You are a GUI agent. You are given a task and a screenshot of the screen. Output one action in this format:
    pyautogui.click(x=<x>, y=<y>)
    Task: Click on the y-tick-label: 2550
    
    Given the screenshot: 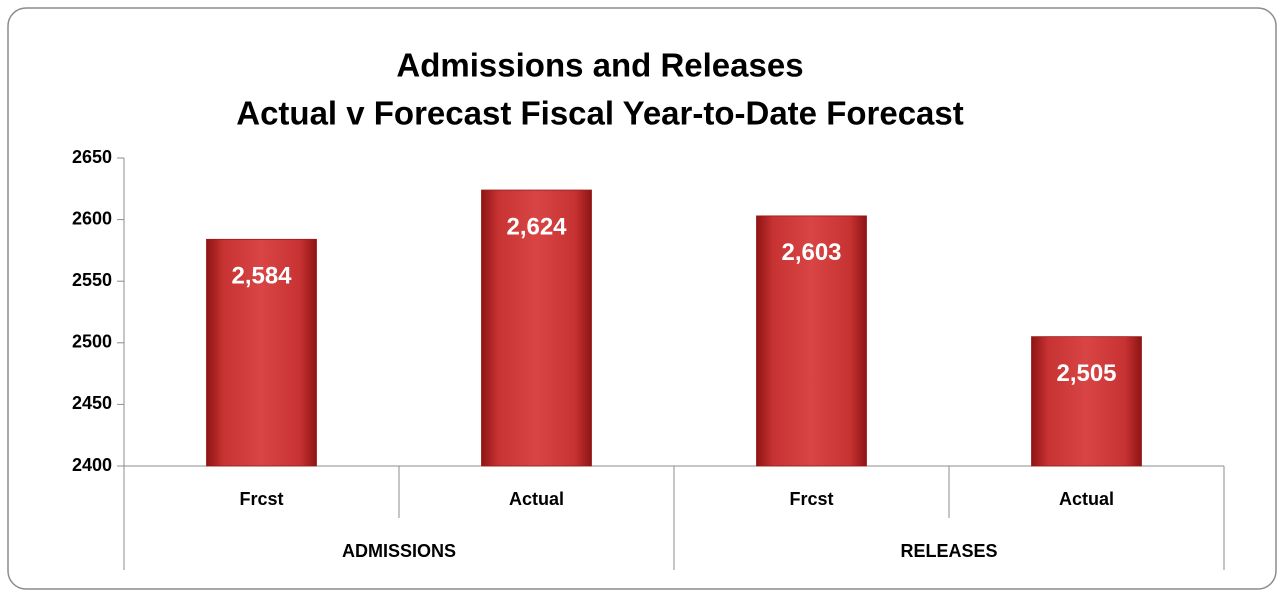 What is the action you would take?
    pyautogui.click(x=92, y=280)
    